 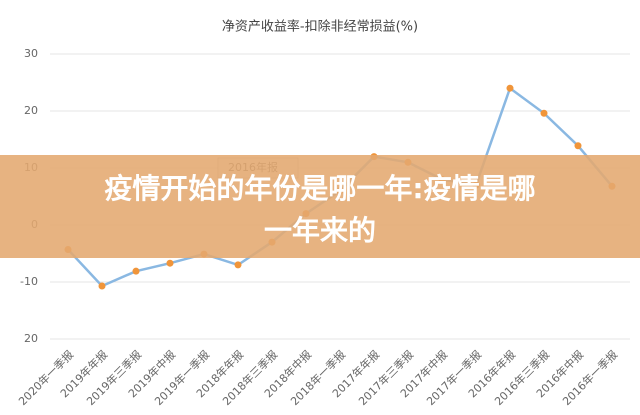 I want to click on banner-line: 一年来的, so click(x=320, y=230).